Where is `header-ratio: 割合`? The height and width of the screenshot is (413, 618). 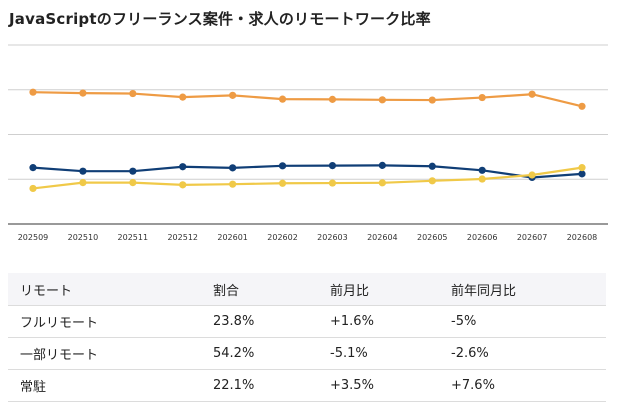 header-ratio: 割合 is located at coordinates (259, 289).